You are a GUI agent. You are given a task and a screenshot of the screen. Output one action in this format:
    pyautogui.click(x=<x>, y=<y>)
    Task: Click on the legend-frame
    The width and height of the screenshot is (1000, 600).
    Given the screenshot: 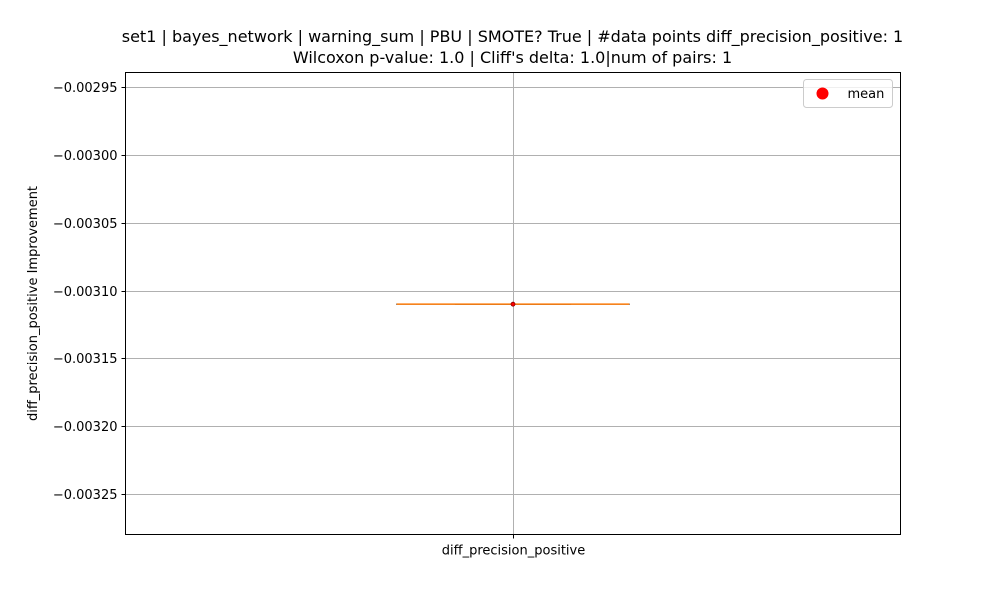 What is the action you would take?
    pyautogui.click(x=848, y=93)
    